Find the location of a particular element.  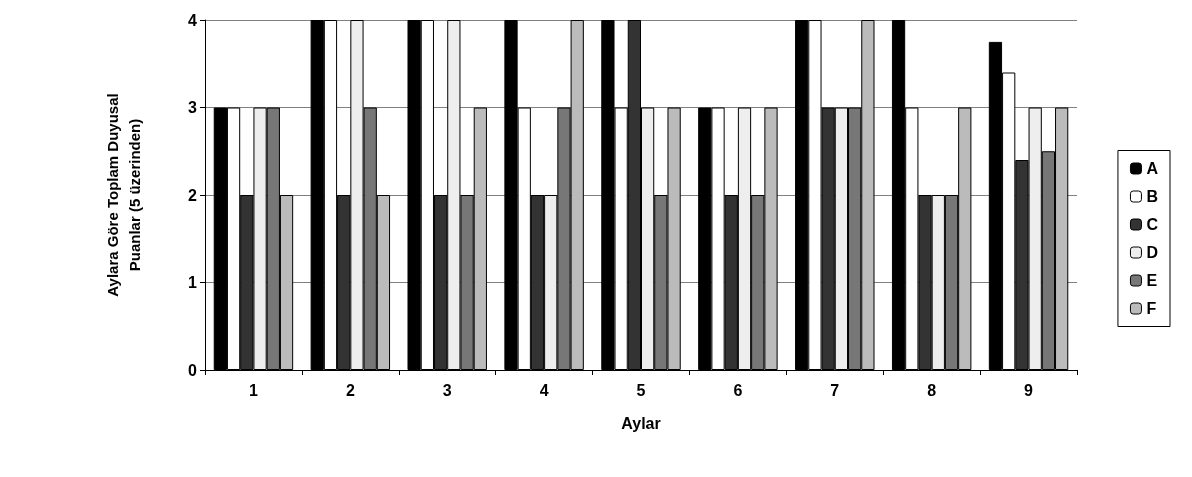

x-tick-label: 4 is located at coordinates (544, 390).